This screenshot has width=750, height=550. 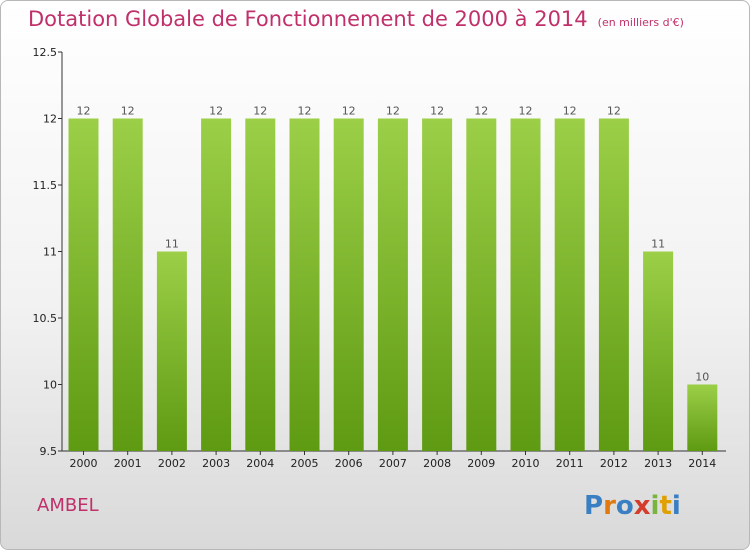 I want to click on proxiti-logo: Proxiti, so click(x=632, y=506).